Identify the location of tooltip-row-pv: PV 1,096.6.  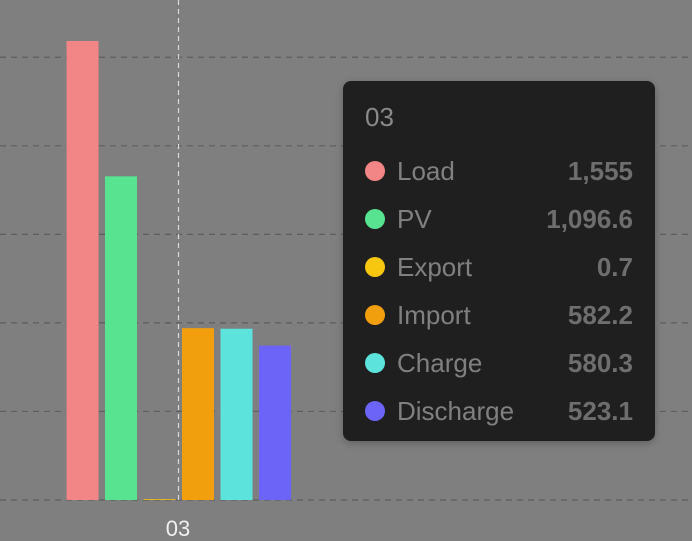
(499, 219).